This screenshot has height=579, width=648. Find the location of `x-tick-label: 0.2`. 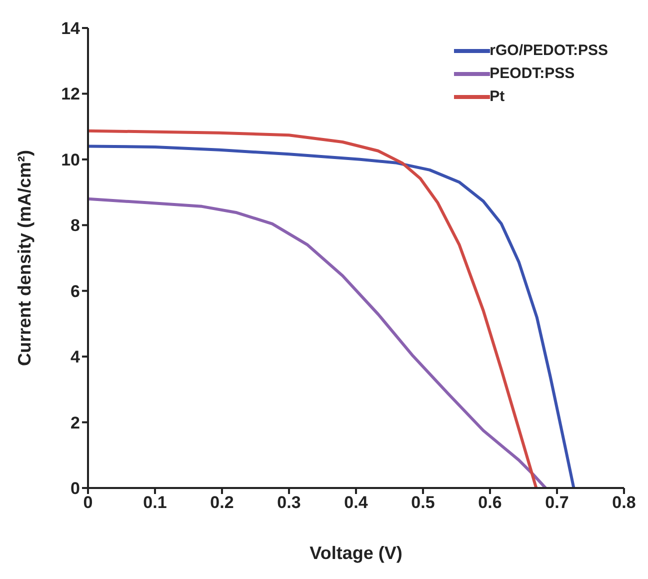

x-tick-label: 0.2 is located at coordinates (222, 502).